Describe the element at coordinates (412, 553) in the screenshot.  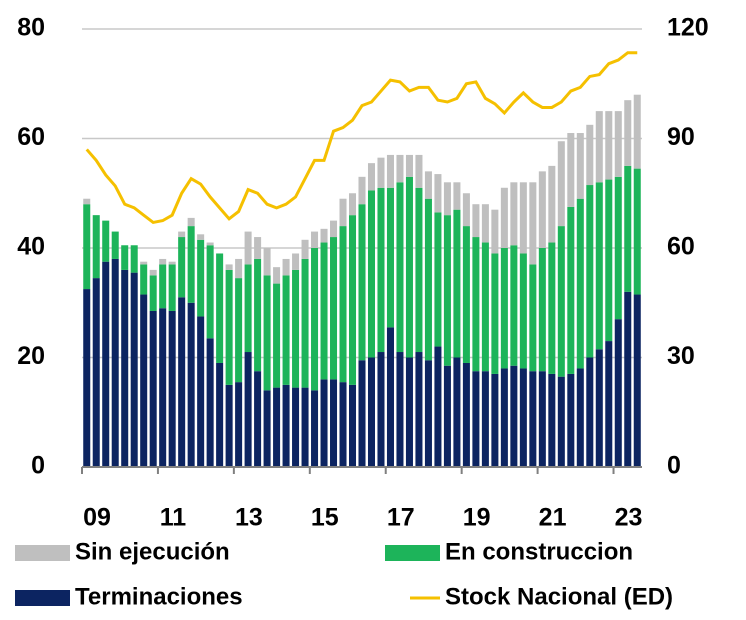
I see `legend-swatch` at that location.